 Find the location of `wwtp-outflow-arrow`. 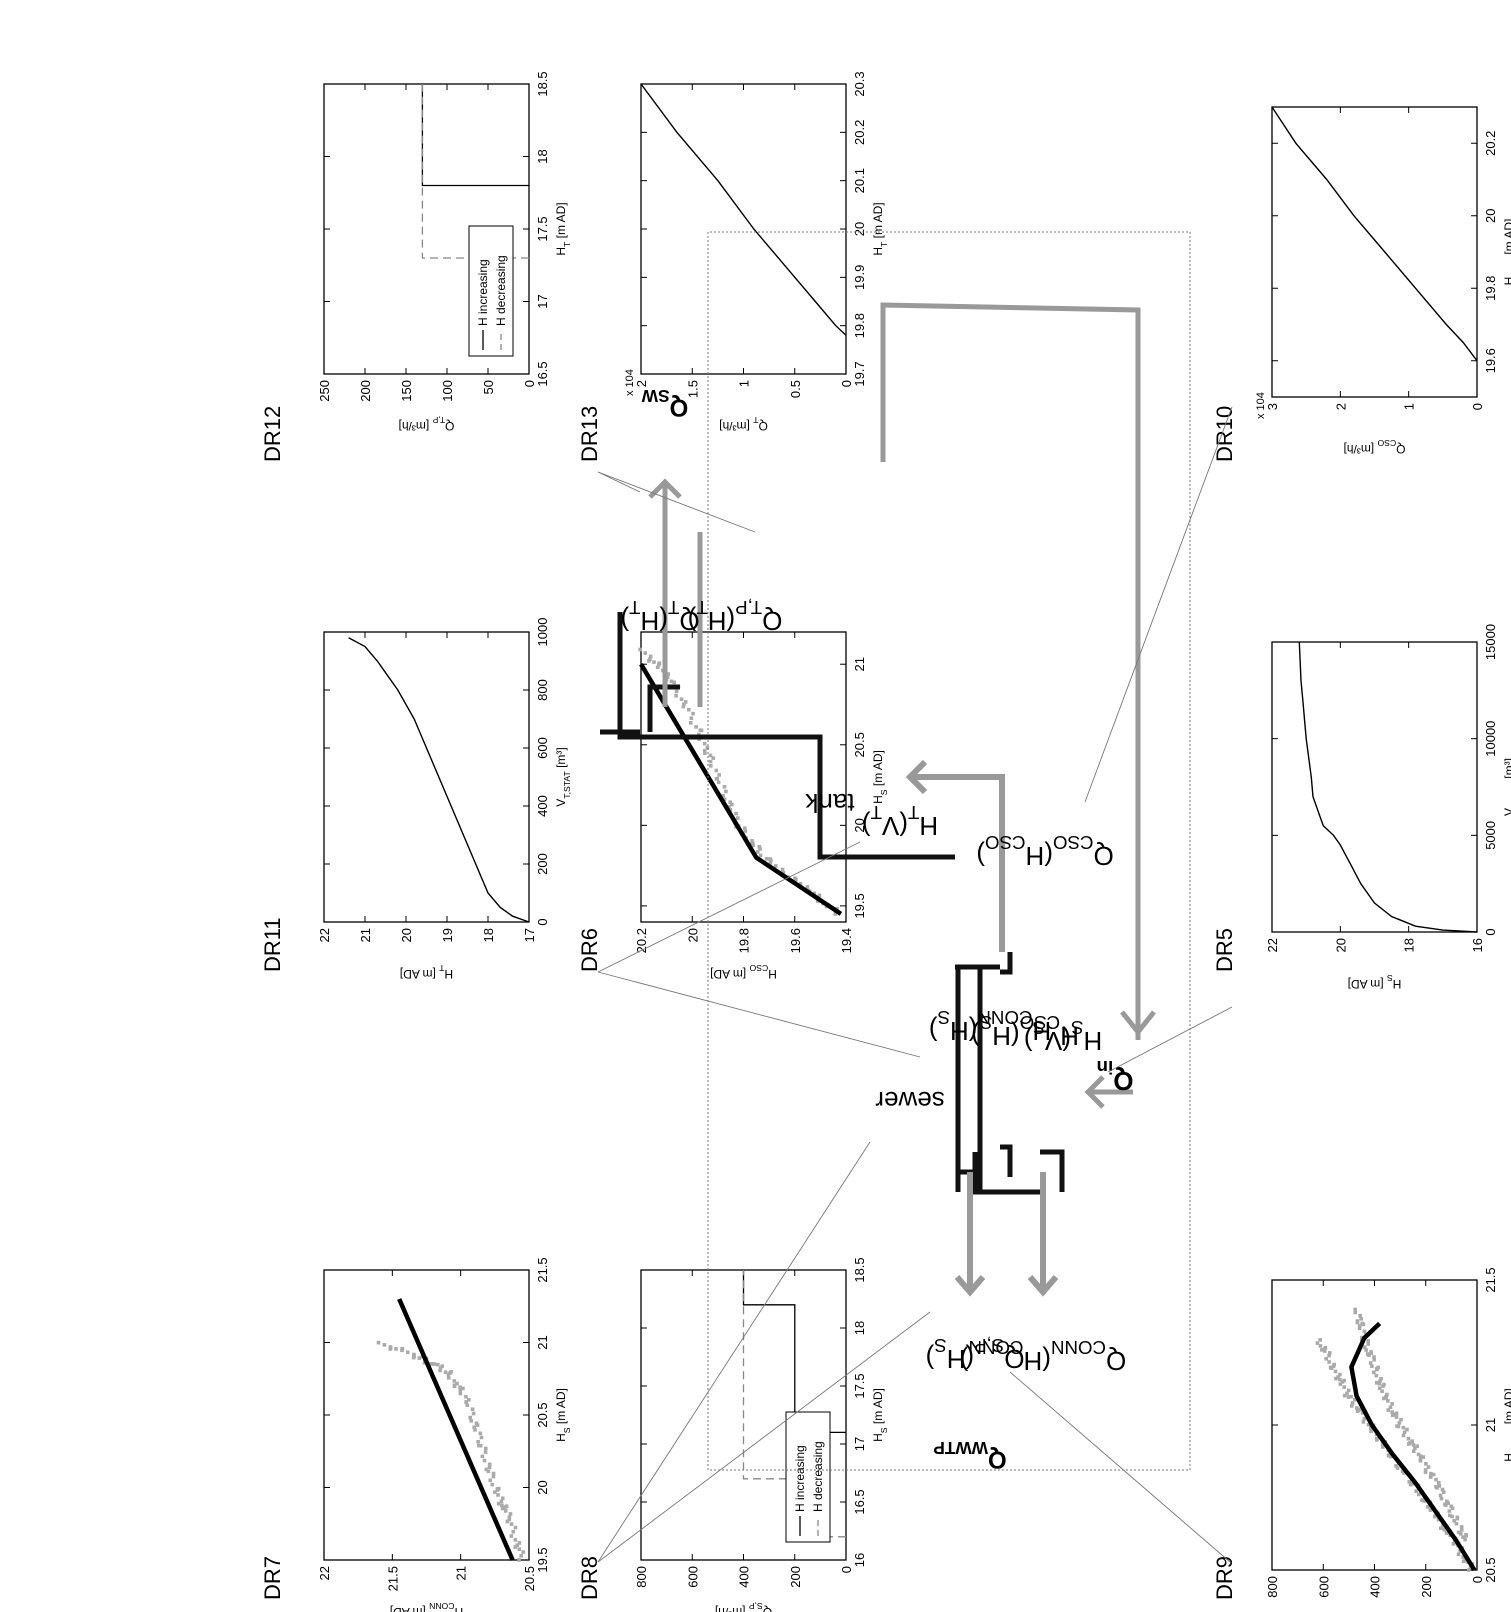

wwtp-outflow-arrow is located at coordinates (970, 1234).